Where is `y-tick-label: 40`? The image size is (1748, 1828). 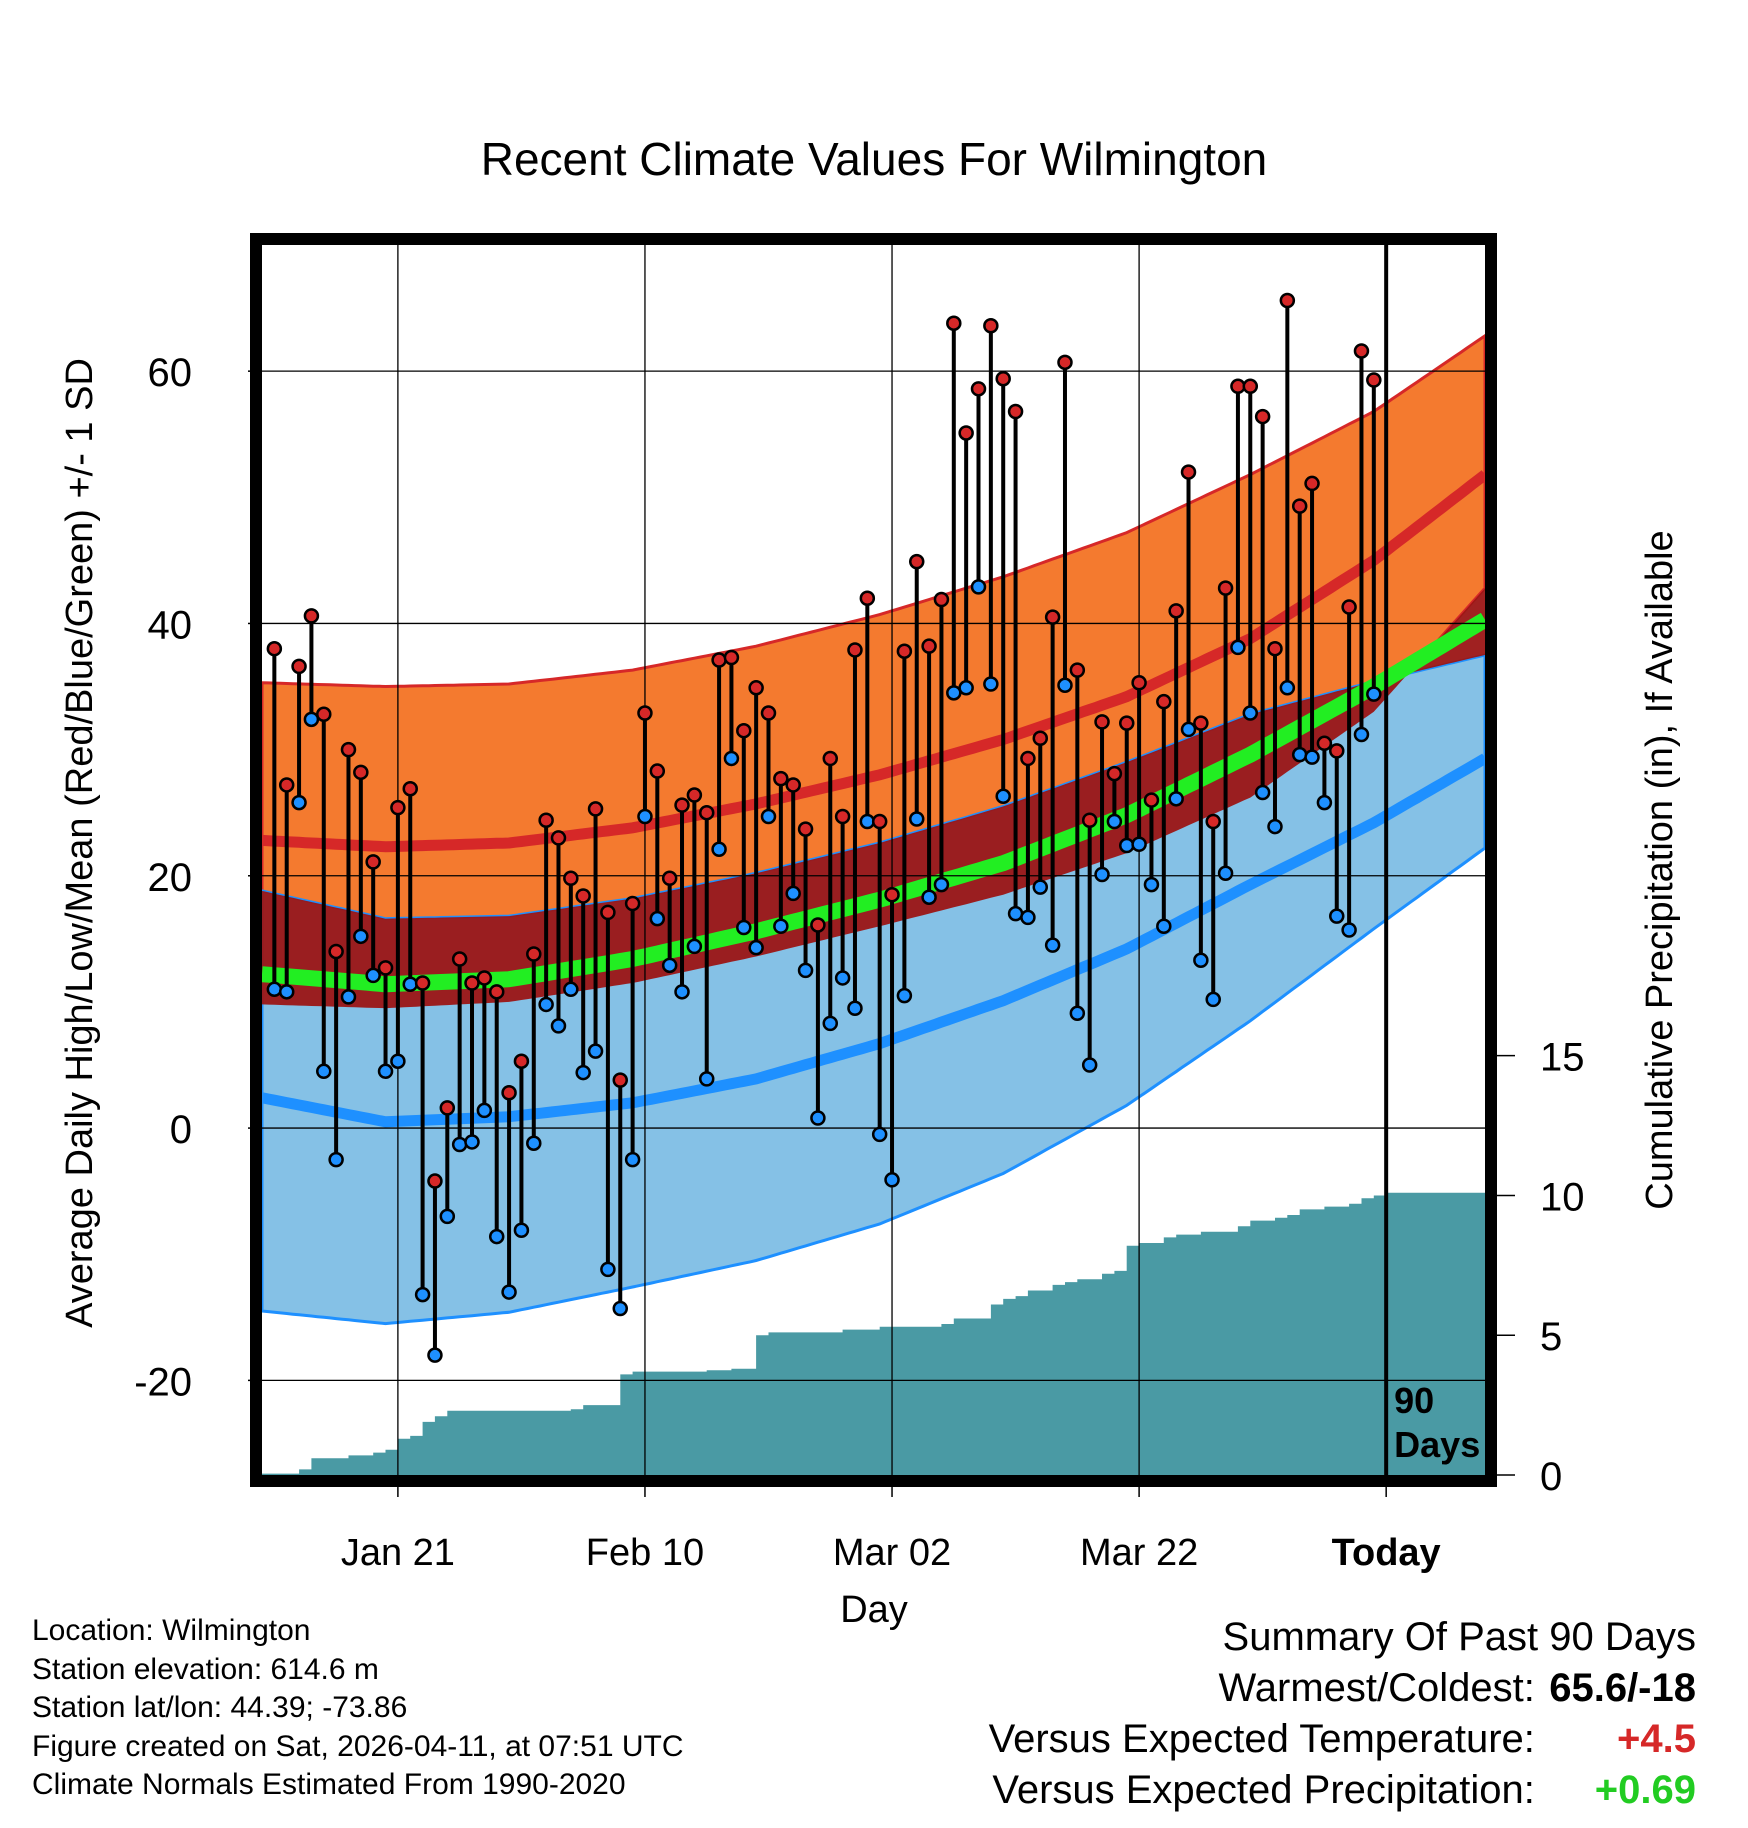
y-tick-label: 40 is located at coordinates (170, 625).